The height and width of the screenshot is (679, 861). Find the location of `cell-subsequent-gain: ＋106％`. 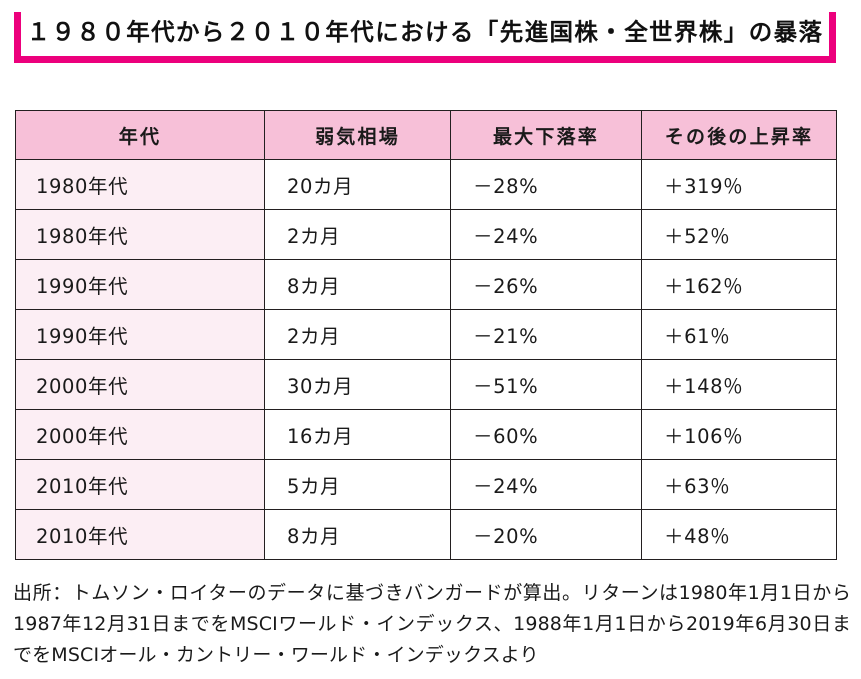

cell-subsequent-gain: ＋106％ is located at coordinates (739, 434).